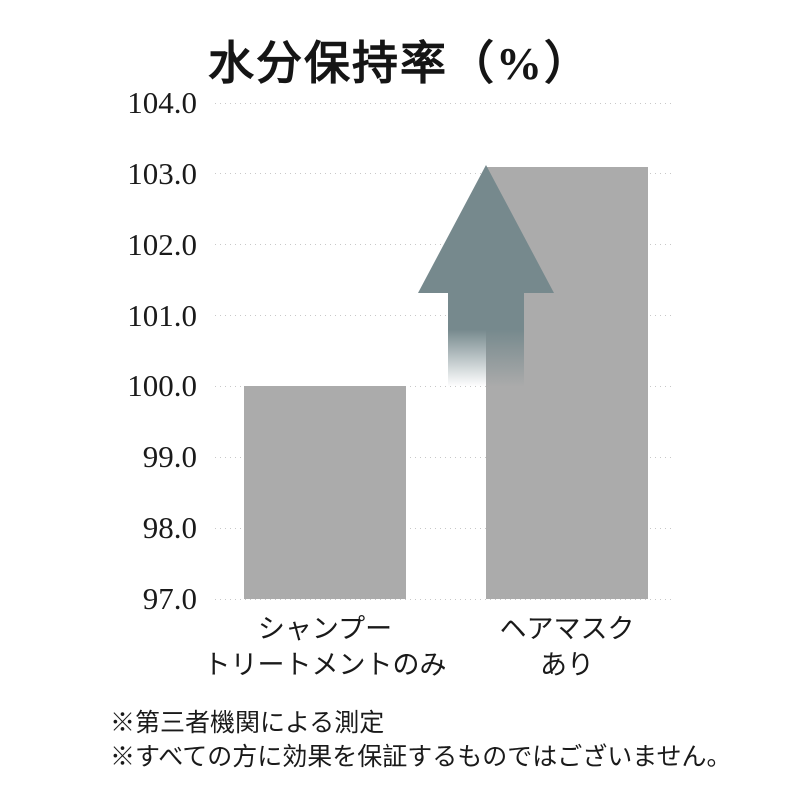 This screenshot has width=800, height=800. What do you see at coordinates (247, 723) in the screenshot?
I see `footnote-line-1: ※第三者機関による測定` at bounding box center [247, 723].